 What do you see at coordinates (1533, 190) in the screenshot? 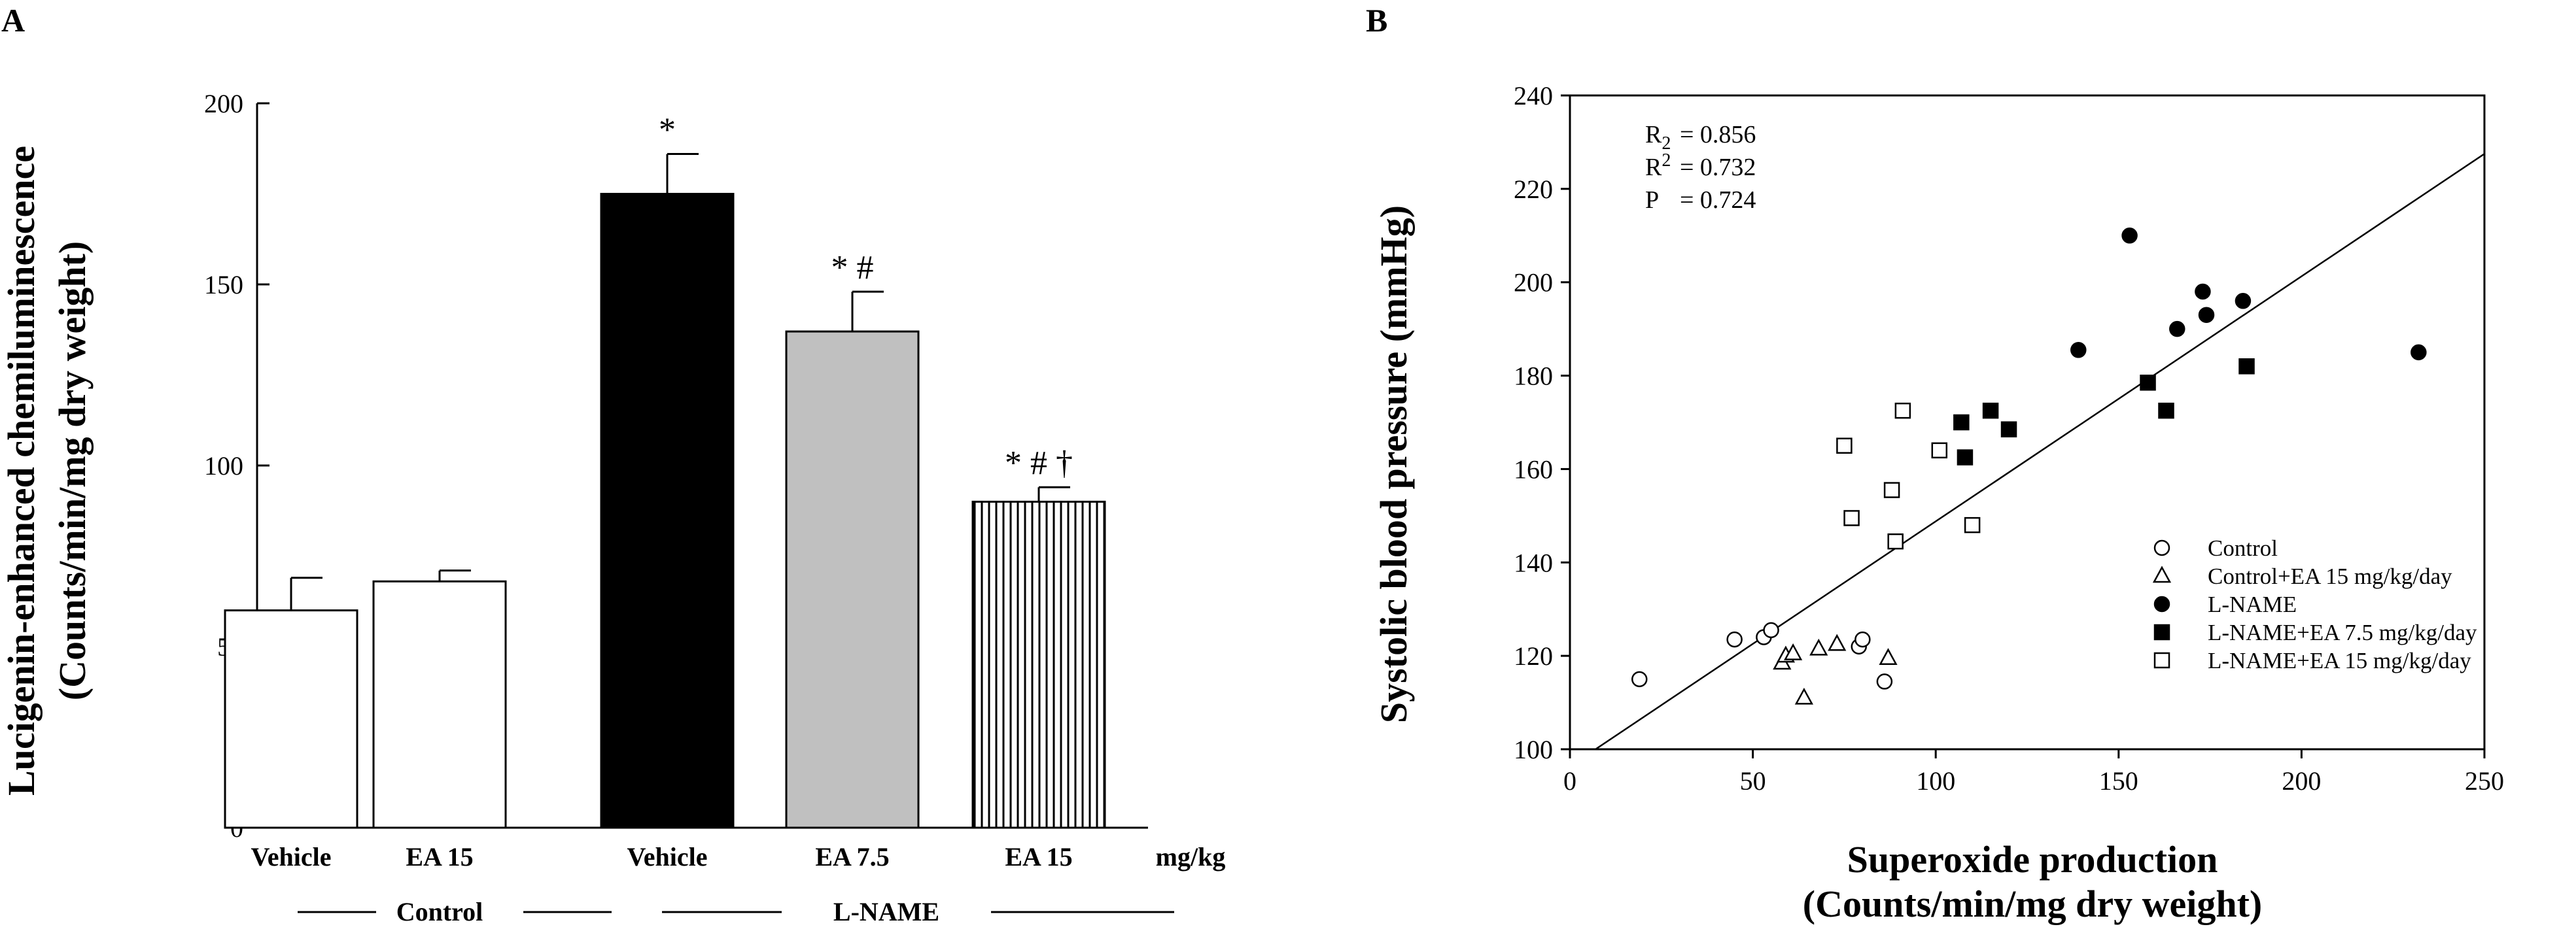
I see `panel-b-y-tick-label: 220` at bounding box center [1533, 190].